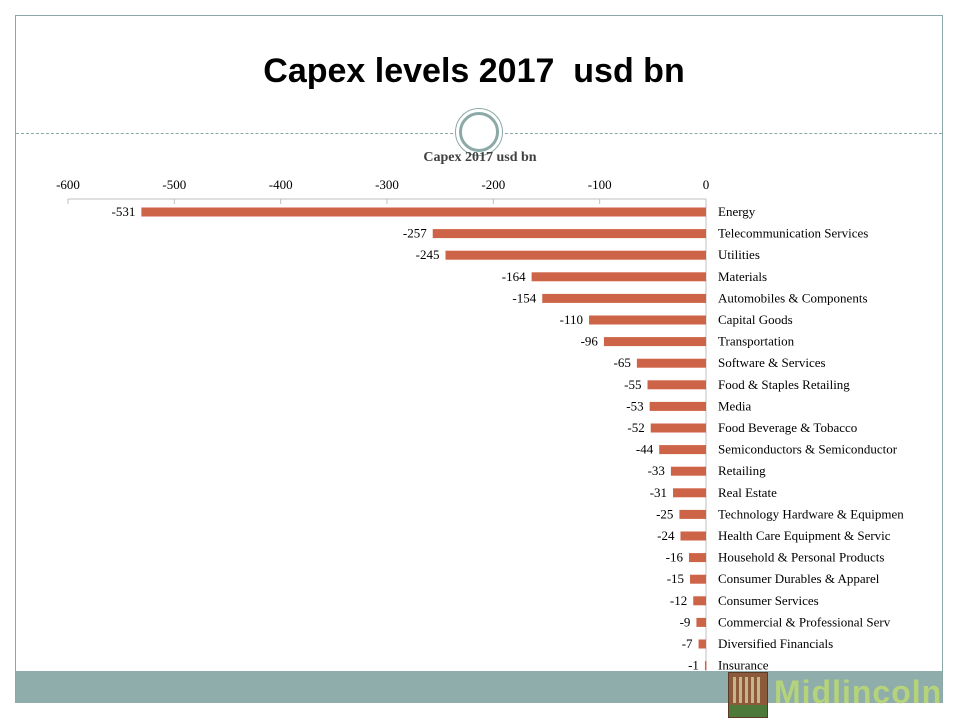 The height and width of the screenshot is (720, 960). I want to click on category-label: Transportation, so click(756, 341).